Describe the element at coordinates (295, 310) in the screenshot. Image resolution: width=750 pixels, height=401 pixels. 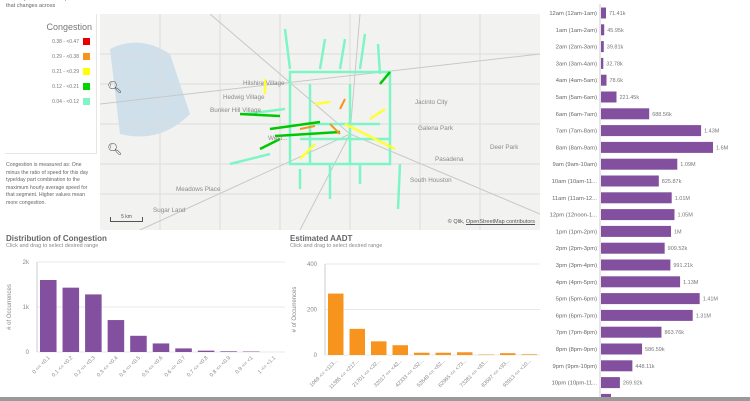
I see `y-axis-label: # of Occurrences` at that location.